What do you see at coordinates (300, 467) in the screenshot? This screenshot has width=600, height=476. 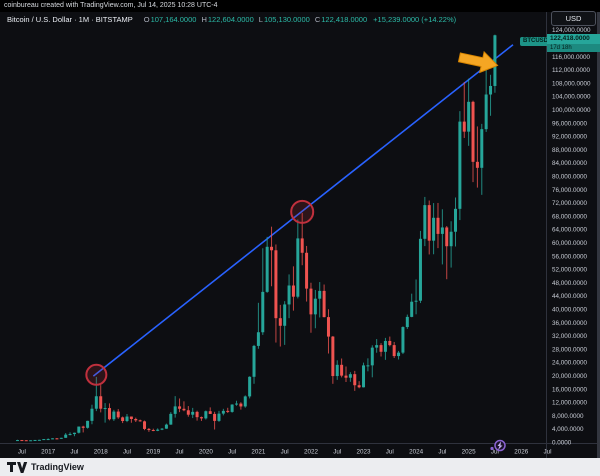 I see `footer-bar: TradingView` at bounding box center [300, 467].